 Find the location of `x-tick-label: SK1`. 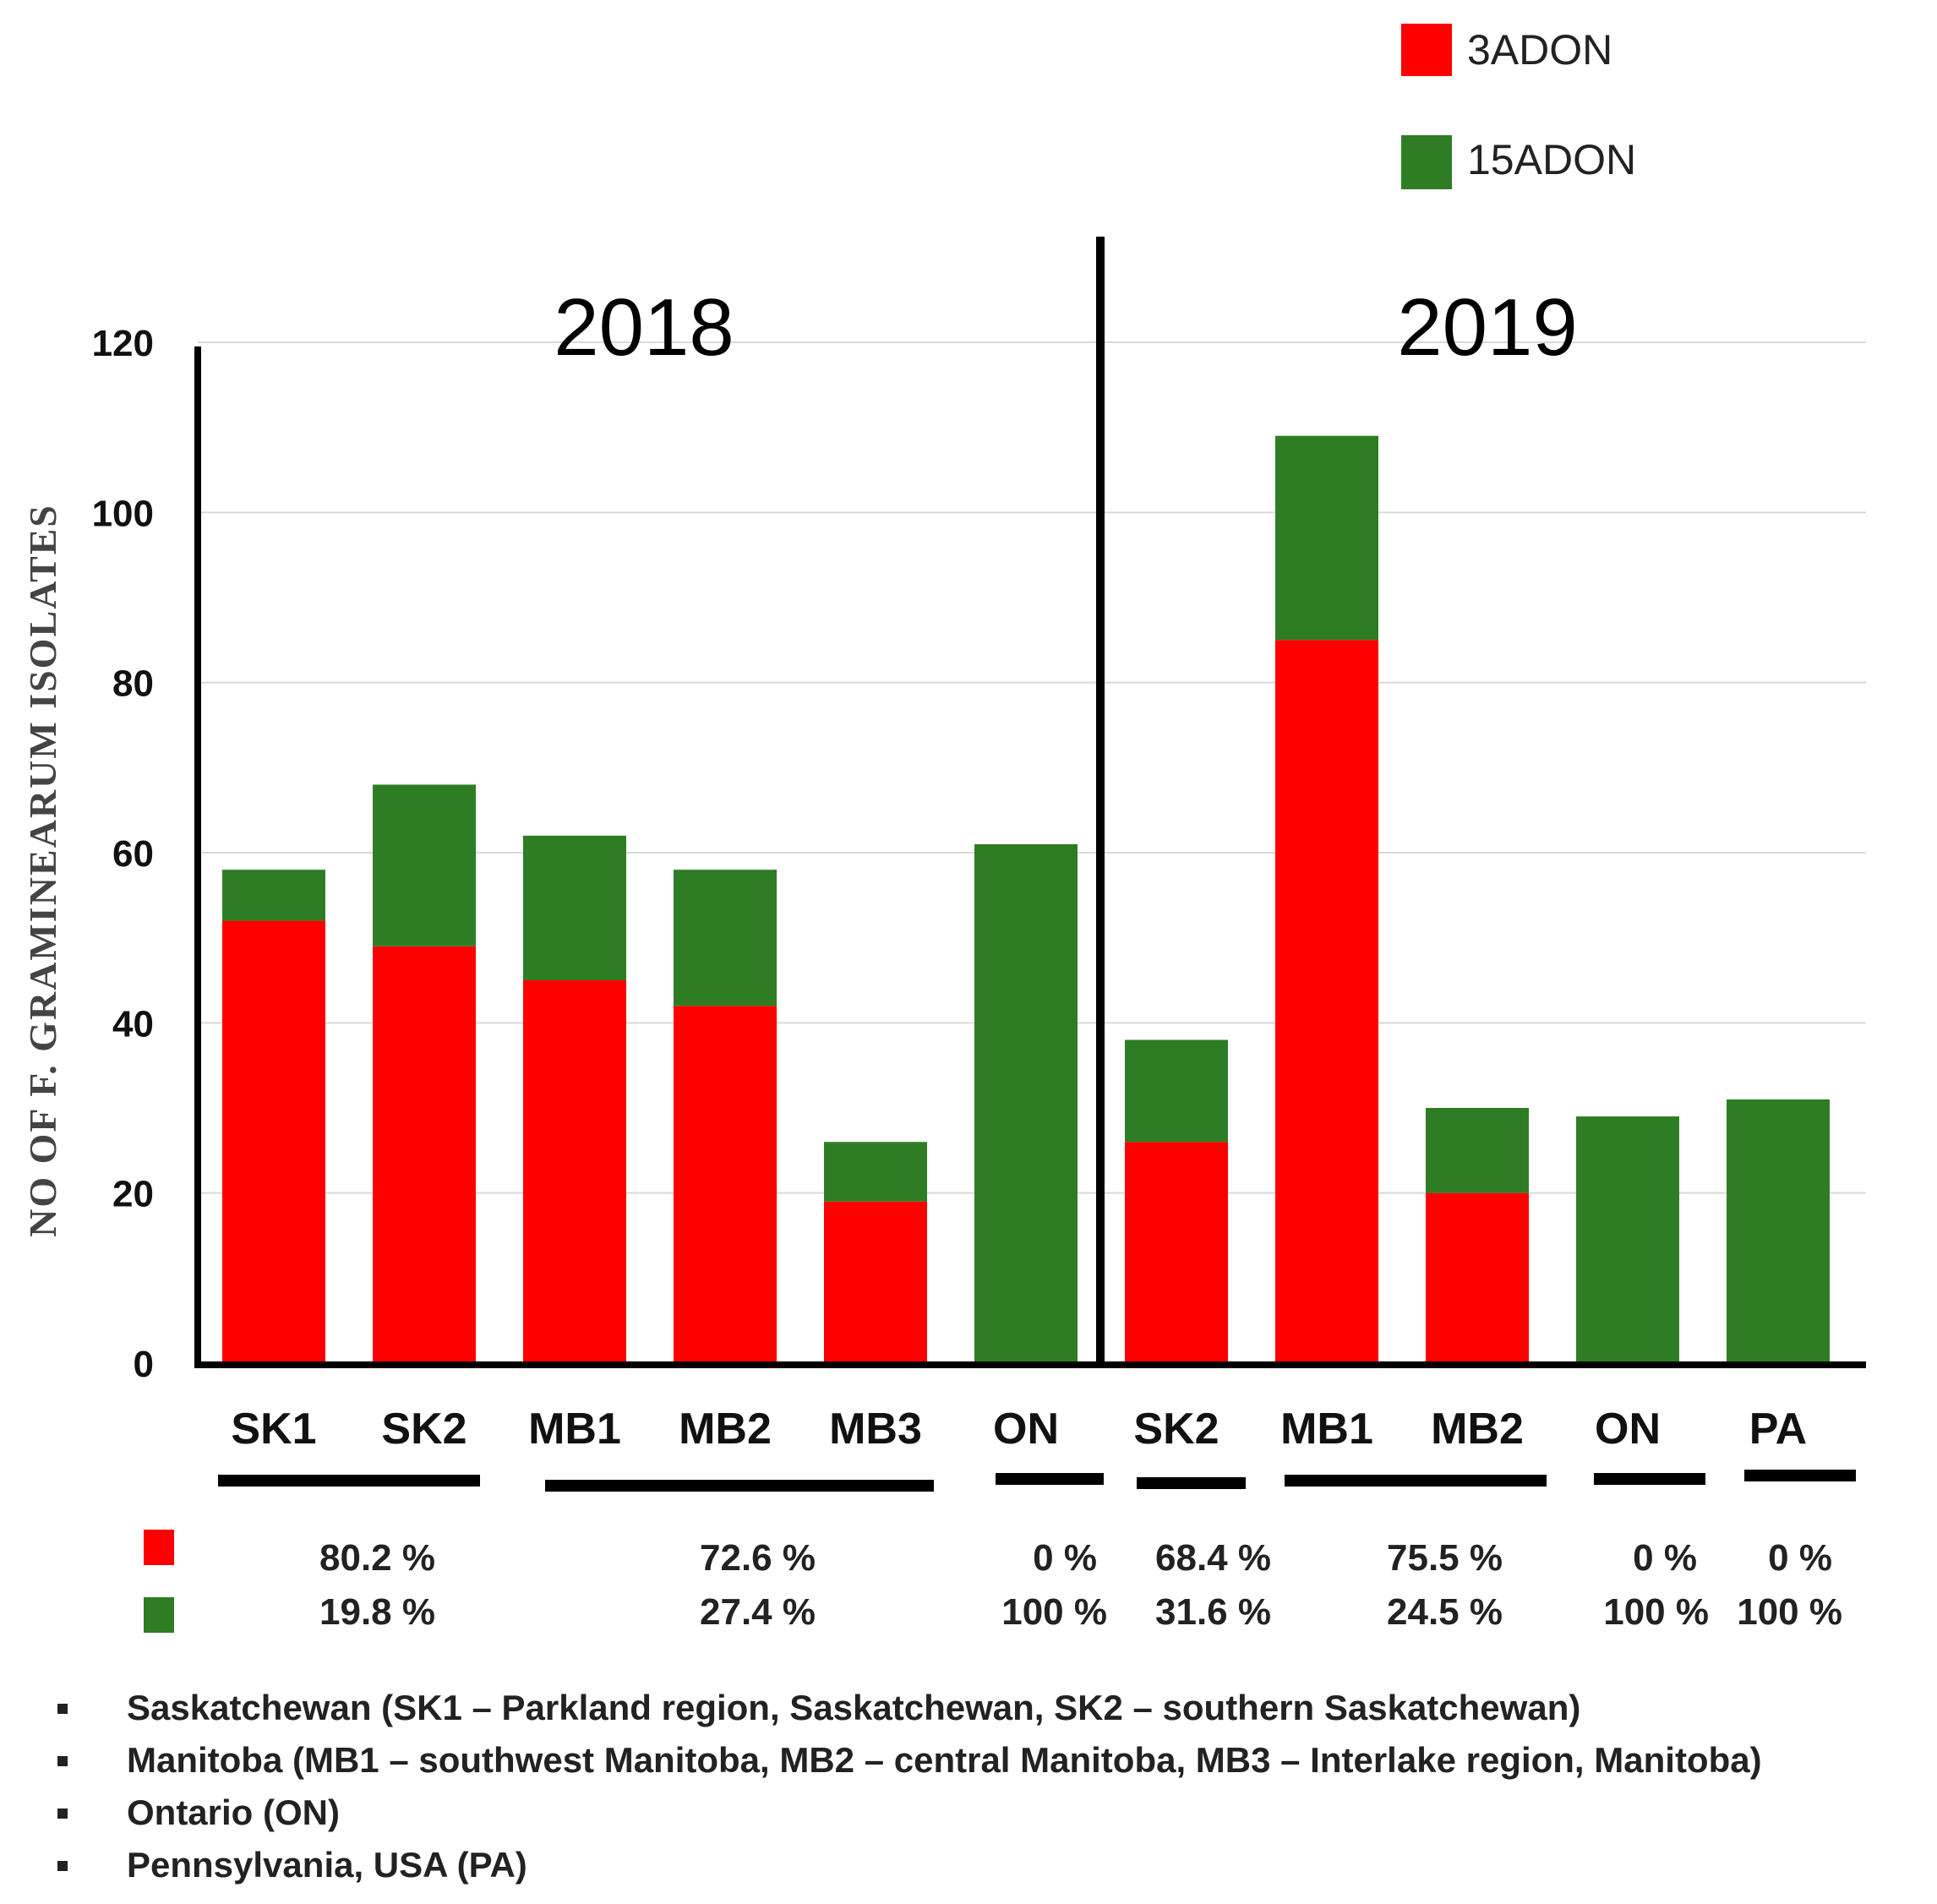

x-tick-label: SK1 is located at coordinates (273, 1429).